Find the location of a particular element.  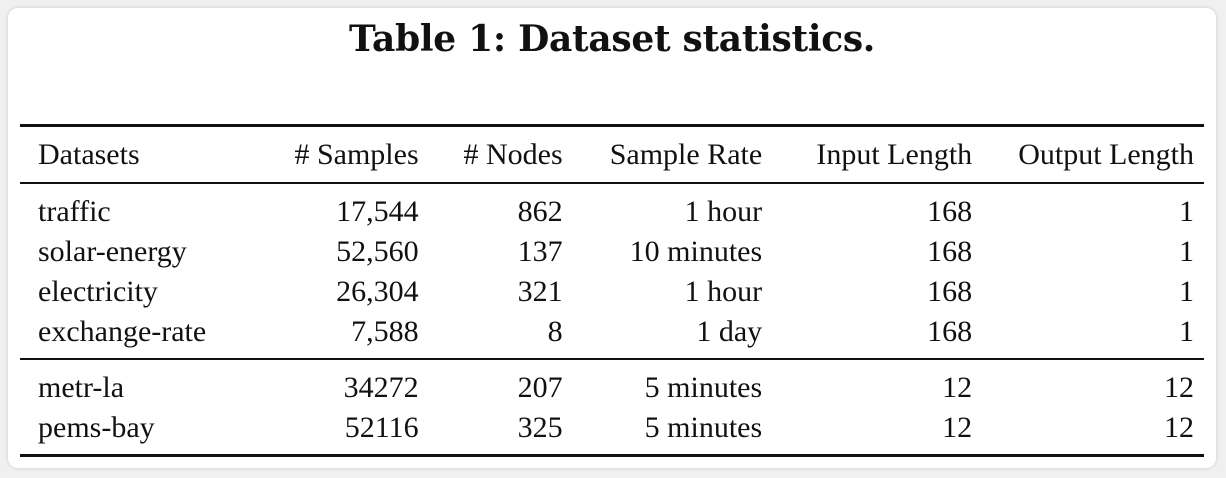

table-row: pems-bay 52116 325 5 minutes 12 12 is located at coordinates (612, 432).